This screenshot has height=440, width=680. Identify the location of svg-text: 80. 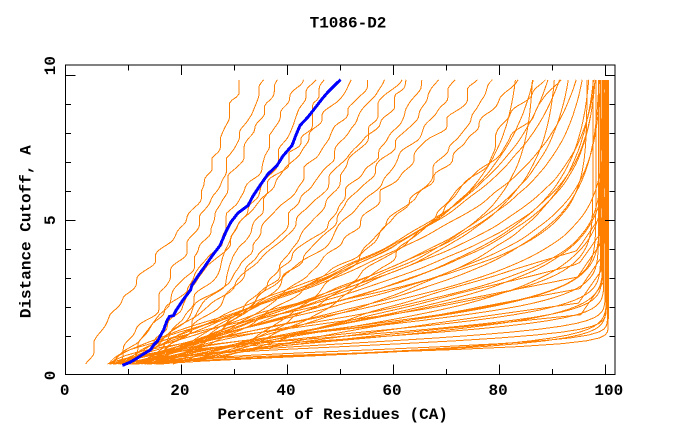
(497, 391).